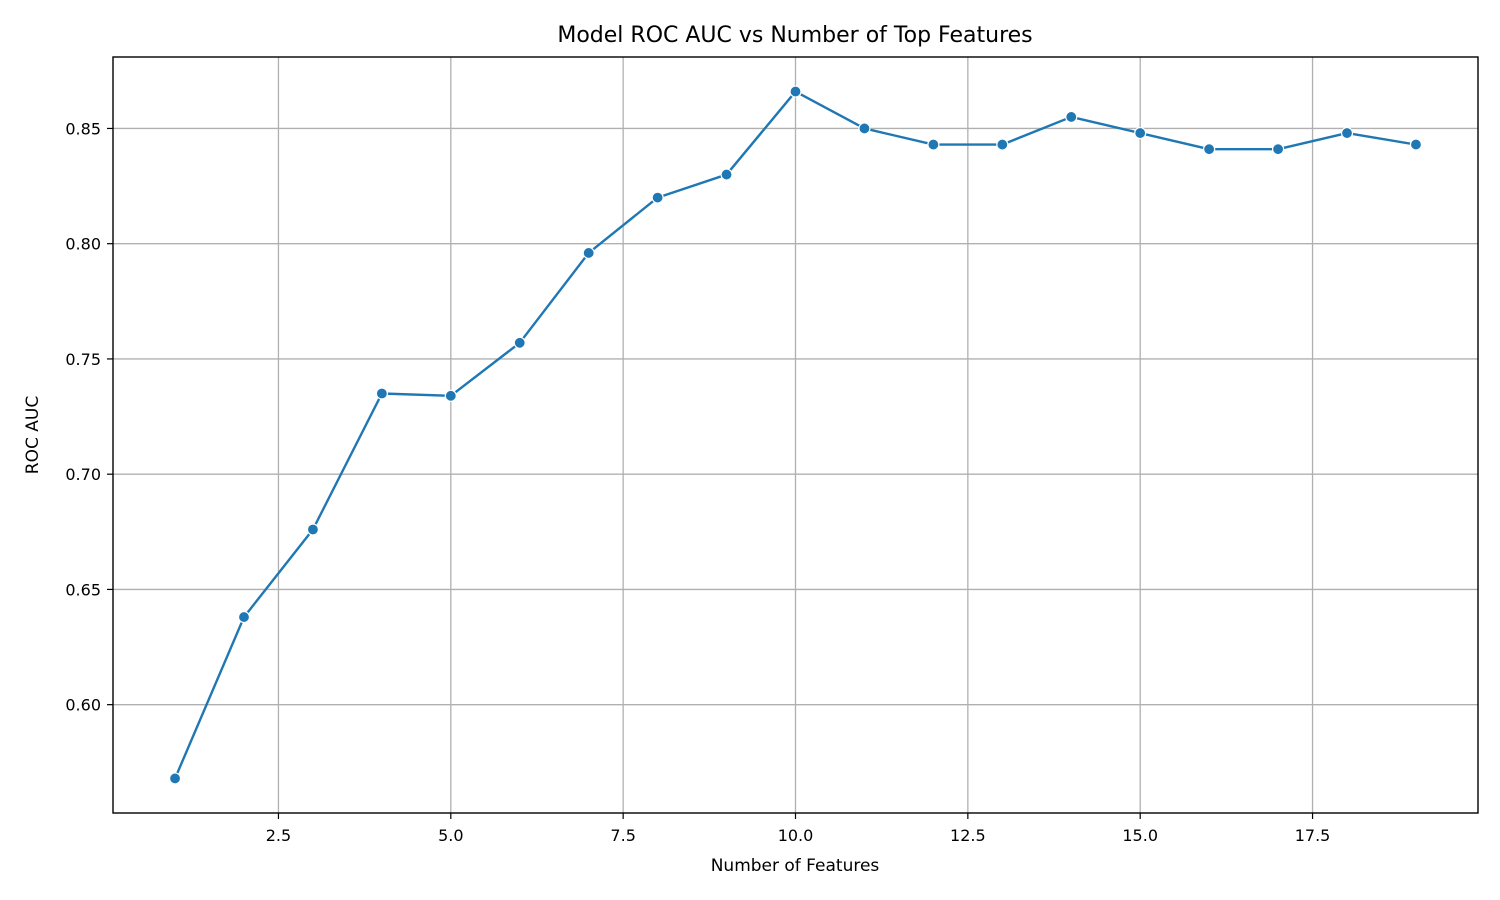 The height and width of the screenshot is (900, 1500). Describe the element at coordinates (450, 835) in the screenshot. I see `x-tick-label: 5.0` at that location.